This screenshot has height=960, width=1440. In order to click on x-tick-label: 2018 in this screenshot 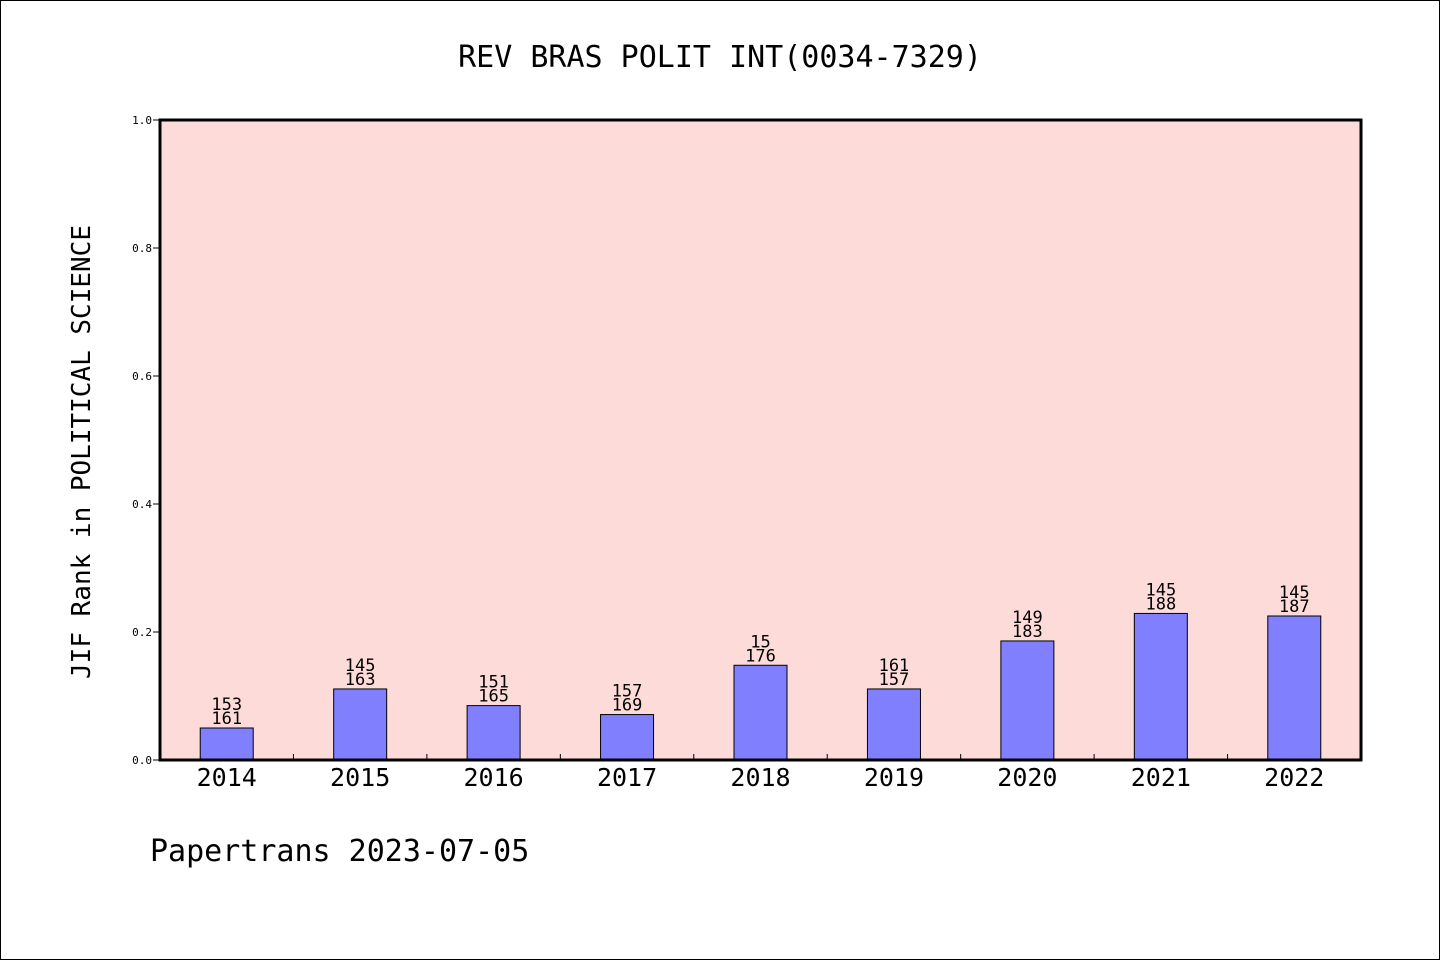, I will do `click(760, 777)`.